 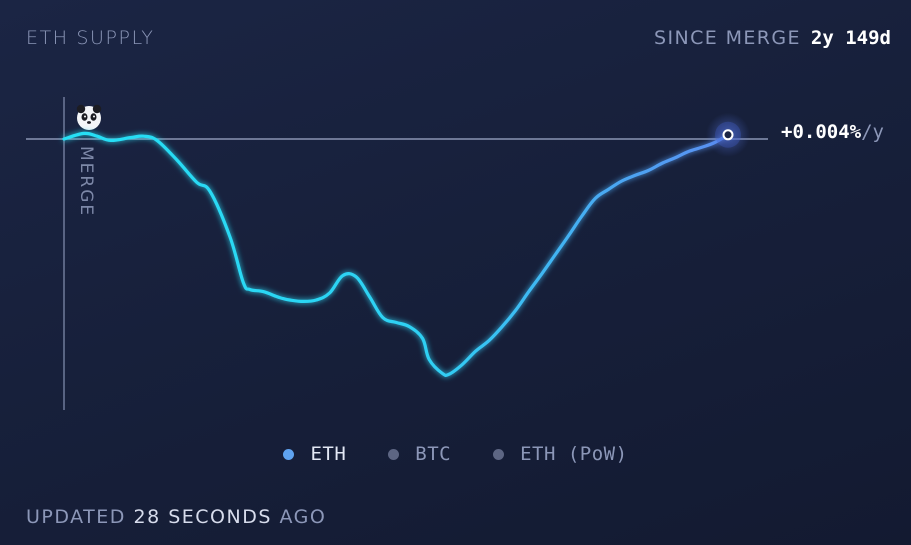 What do you see at coordinates (394, 454) in the screenshot?
I see `legend-dot-btc` at bounding box center [394, 454].